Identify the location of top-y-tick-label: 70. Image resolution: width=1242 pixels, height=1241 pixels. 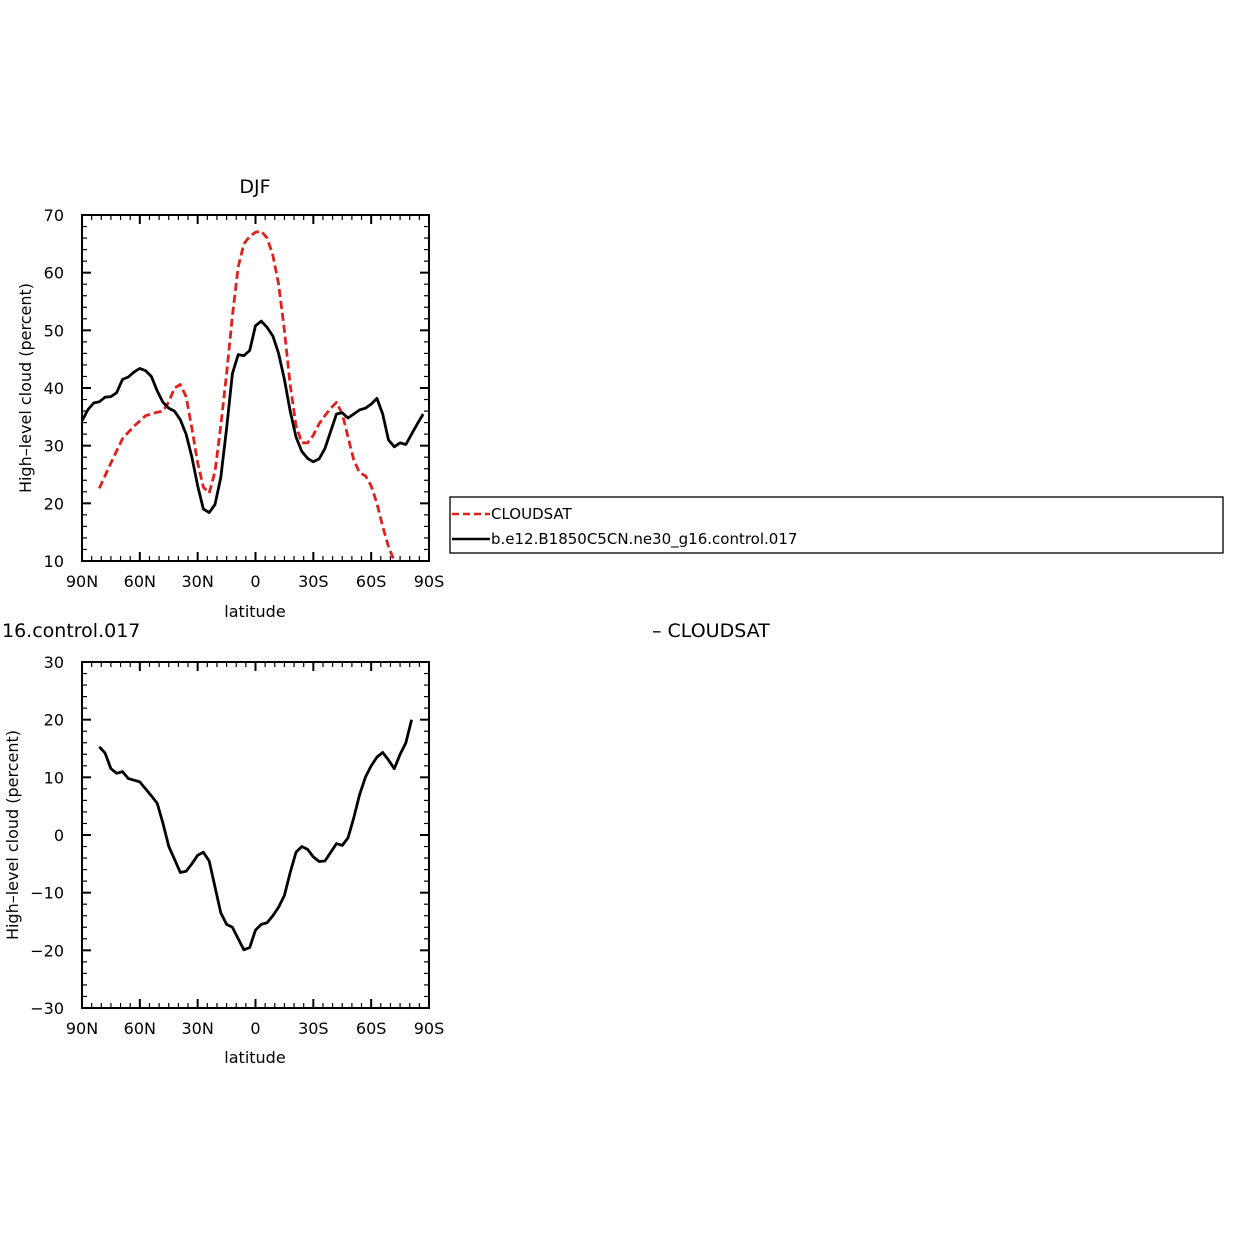
(54, 215).